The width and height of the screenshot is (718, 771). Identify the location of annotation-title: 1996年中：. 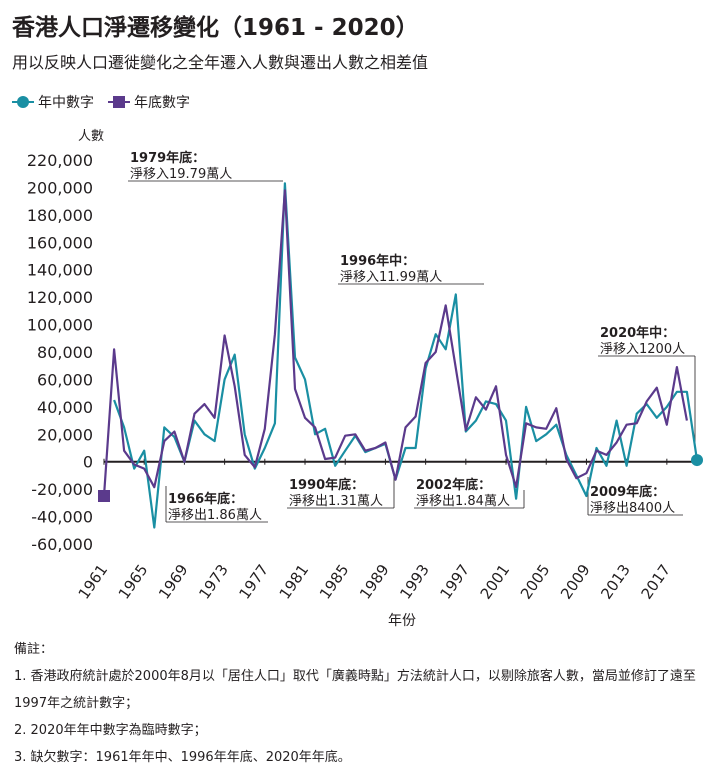
(377, 261).